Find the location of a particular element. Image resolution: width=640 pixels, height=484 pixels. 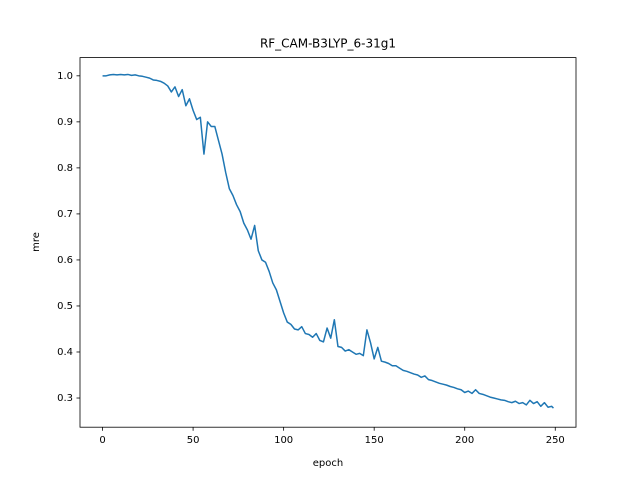

x-tick-label: 50 is located at coordinates (193, 440).